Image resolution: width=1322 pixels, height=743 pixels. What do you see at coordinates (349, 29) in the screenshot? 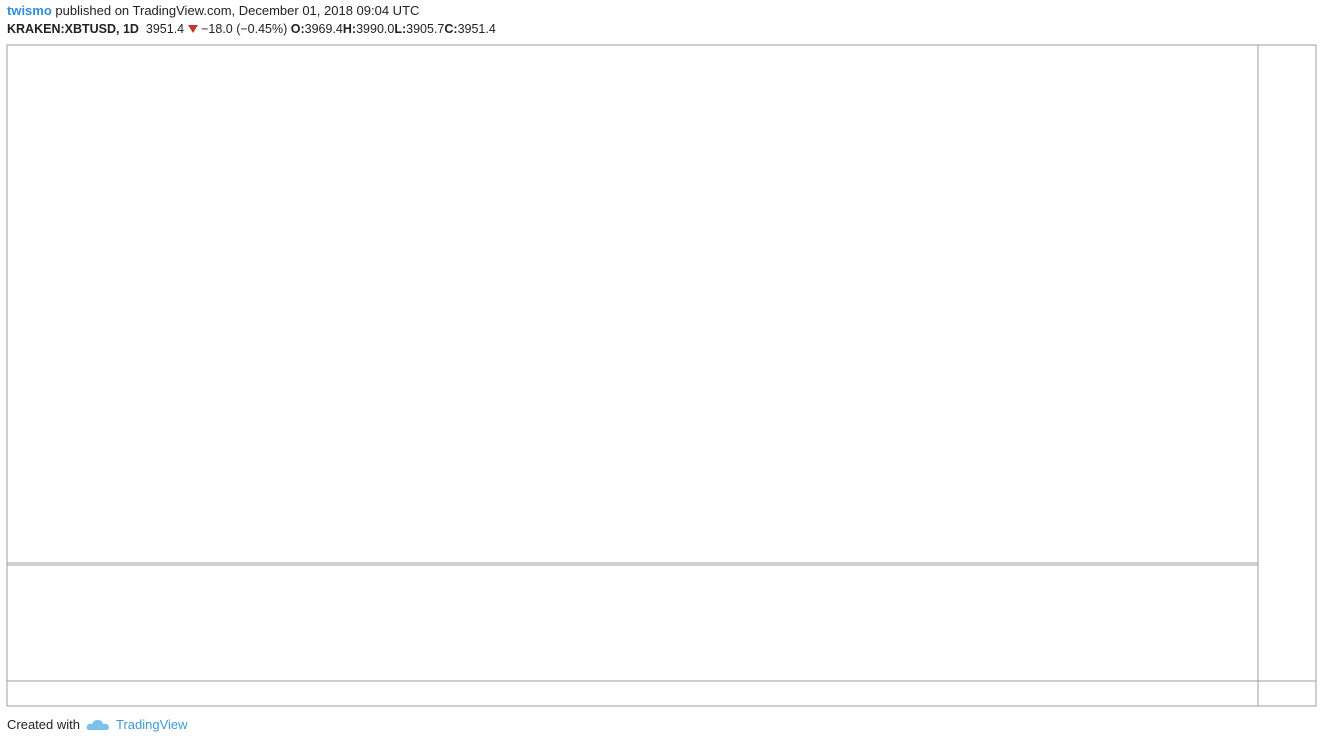
I see `ohlc-key: H:` at bounding box center [349, 29].